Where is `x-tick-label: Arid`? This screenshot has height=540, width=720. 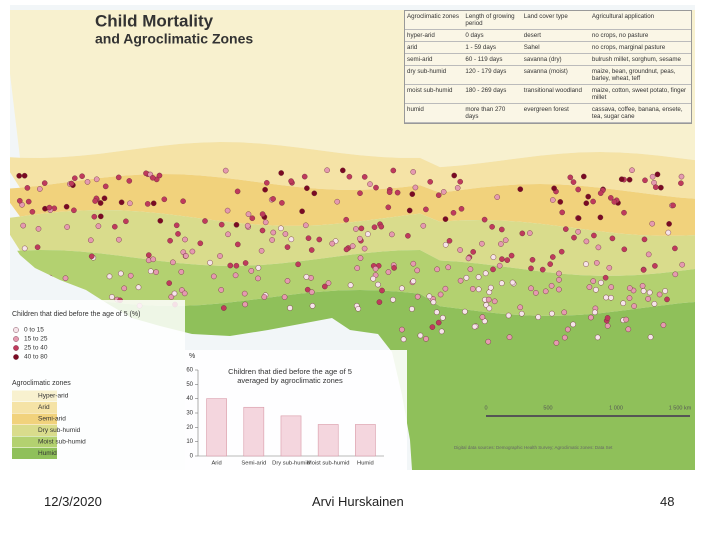 x-tick-label: Arid is located at coordinates (216, 464).